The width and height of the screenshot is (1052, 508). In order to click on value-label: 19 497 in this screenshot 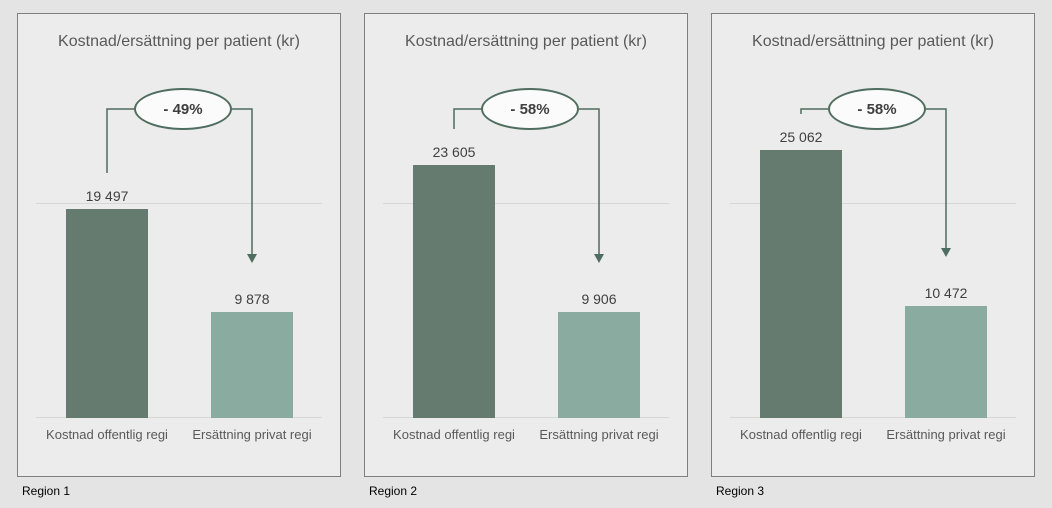, I will do `click(107, 196)`.